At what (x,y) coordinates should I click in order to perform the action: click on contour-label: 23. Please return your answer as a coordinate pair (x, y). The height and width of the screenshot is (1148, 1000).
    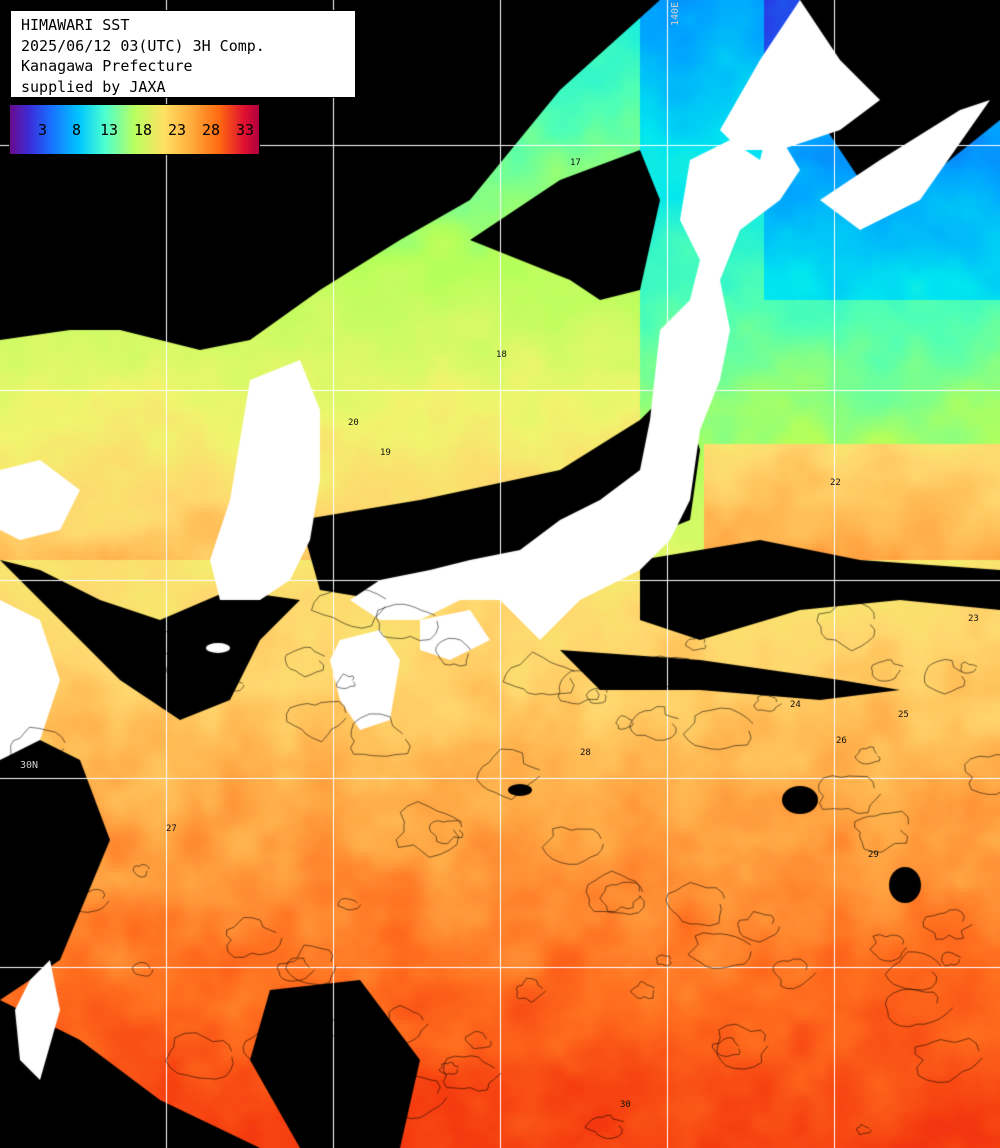
    Looking at the image, I should click on (973, 619).